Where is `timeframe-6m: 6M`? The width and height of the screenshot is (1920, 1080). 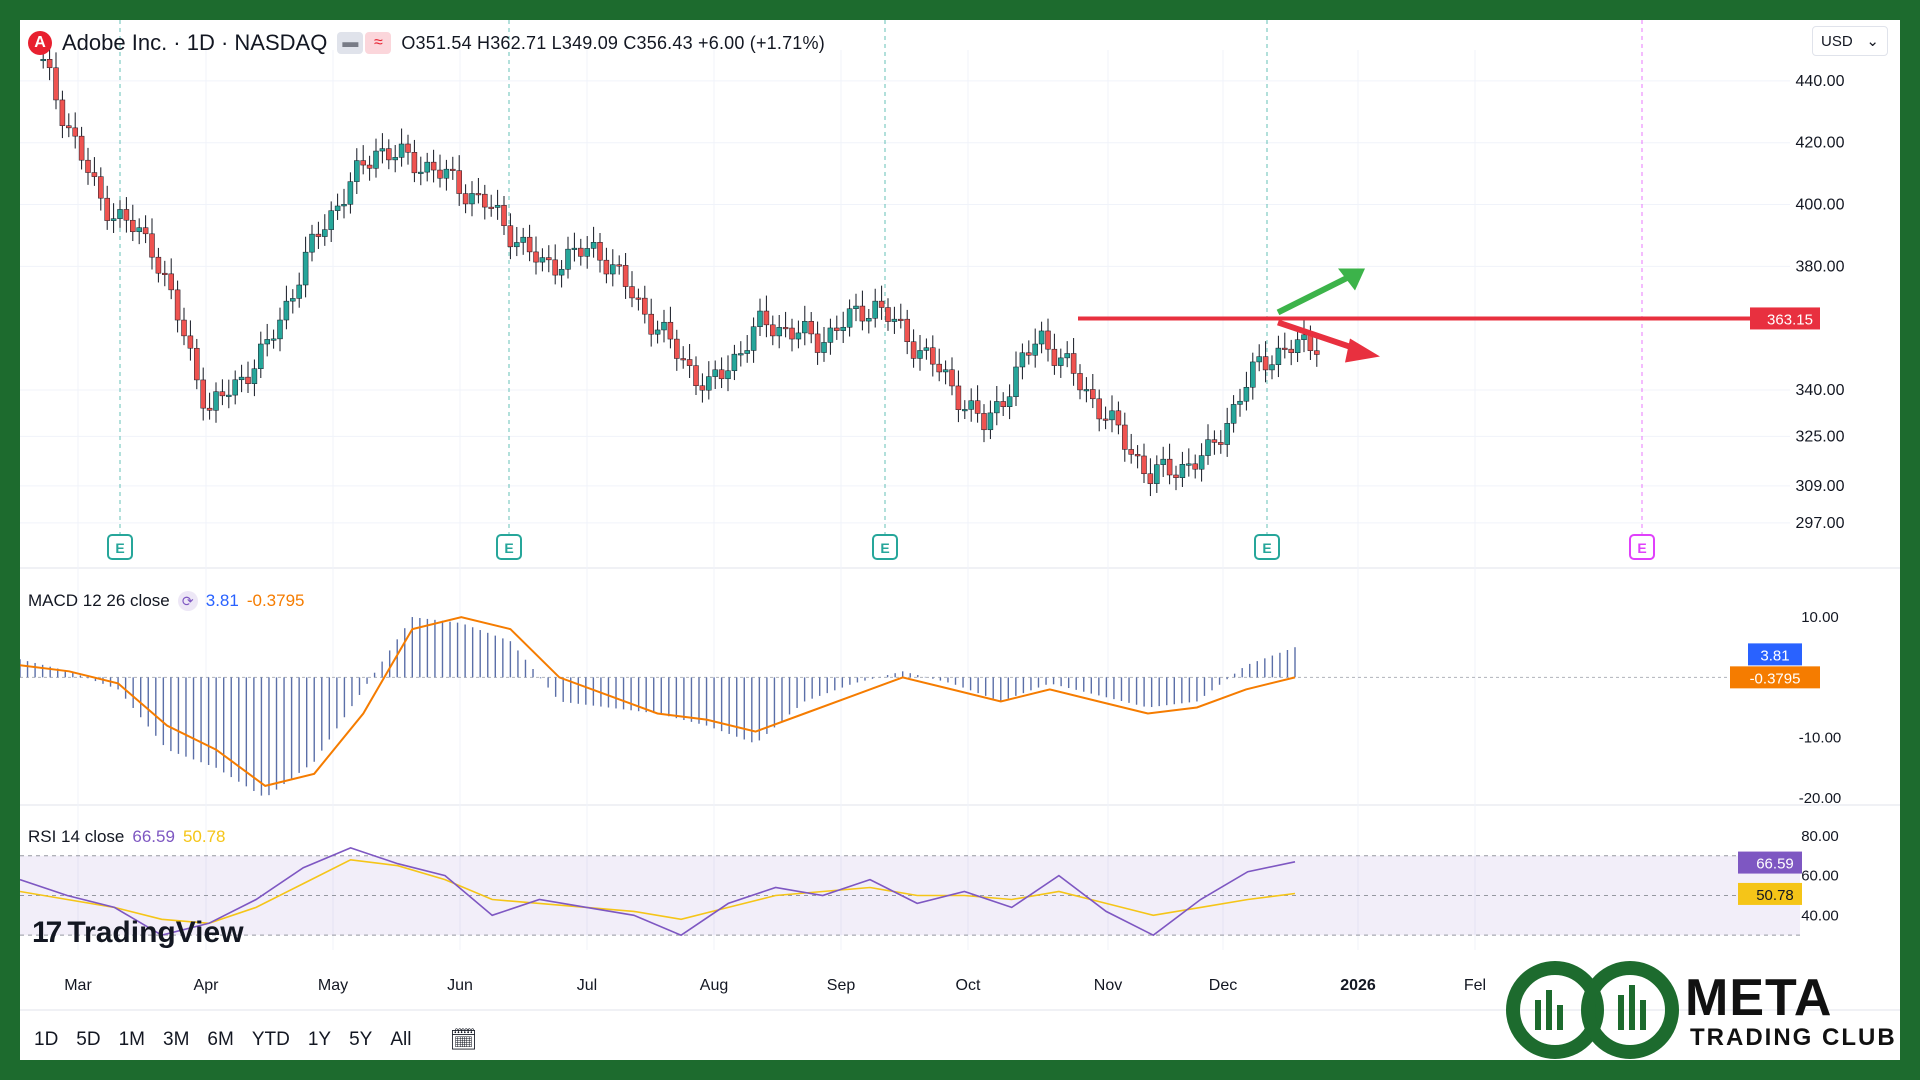 timeframe-6m: 6M is located at coordinates (220, 1039).